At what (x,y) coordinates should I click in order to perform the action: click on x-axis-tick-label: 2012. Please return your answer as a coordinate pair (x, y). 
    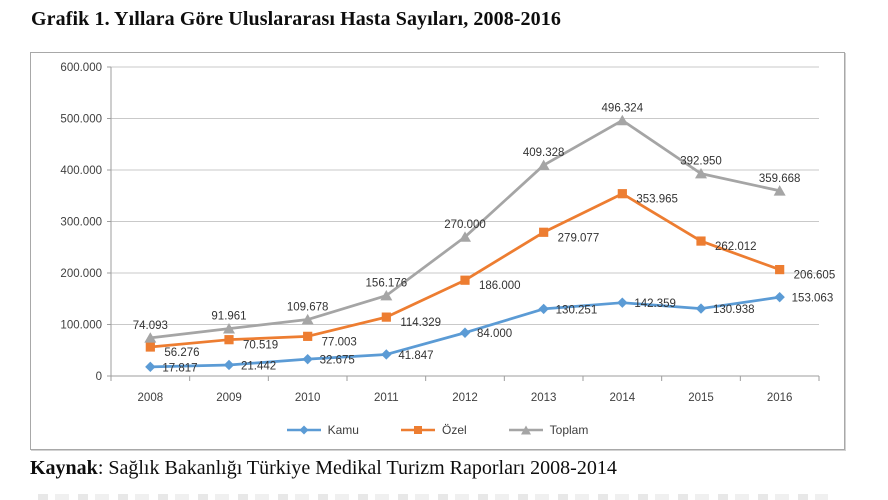
    Looking at the image, I should click on (465, 398).